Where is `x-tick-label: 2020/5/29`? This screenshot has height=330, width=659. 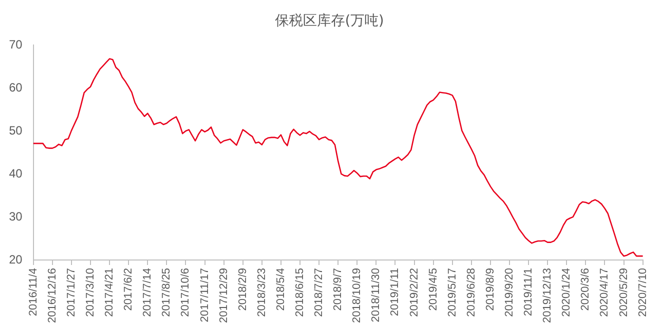
x-tick-label: 2020/5/29 is located at coordinates (624, 292).